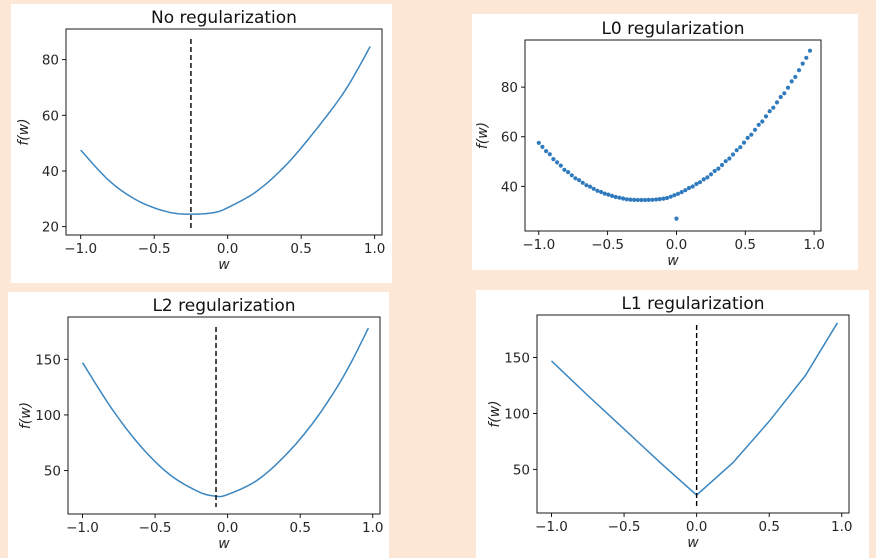  Describe the element at coordinates (672, 29) in the screenshot. I see `chart-title: L0 regularization` at that location.